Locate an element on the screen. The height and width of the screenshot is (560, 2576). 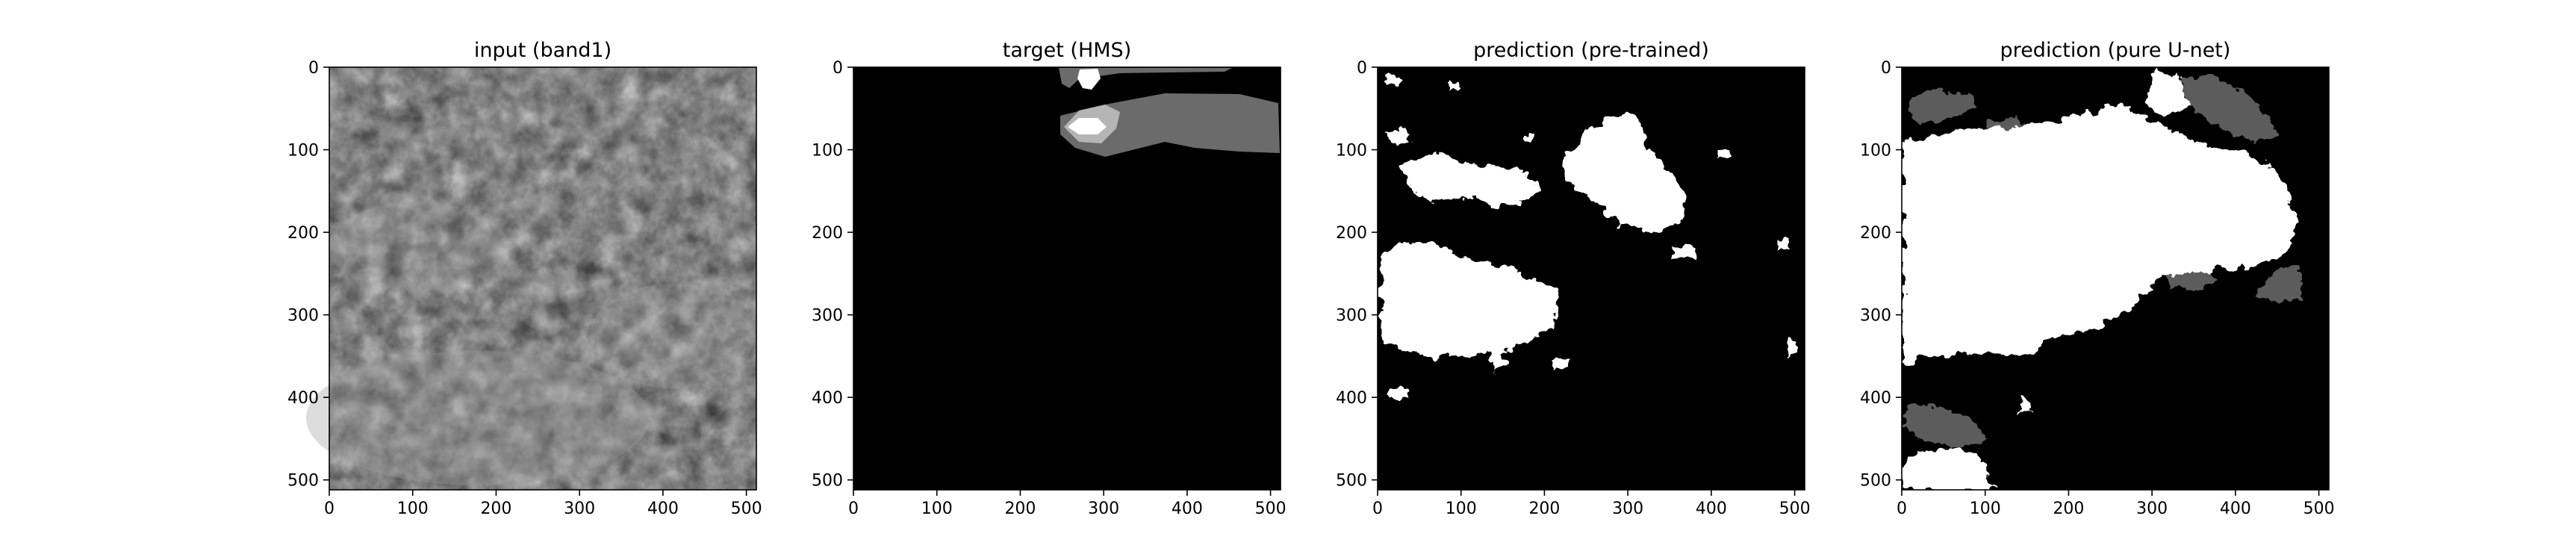
panel-title-input: input (band1) is located at coordinates (543, 50).